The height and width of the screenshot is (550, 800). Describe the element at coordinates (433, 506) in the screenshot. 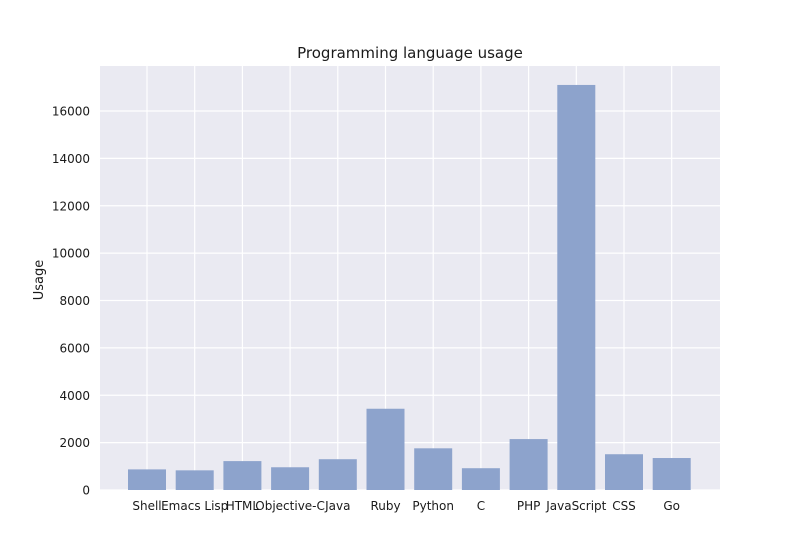

I see `x-tick-label: Python` at that location.